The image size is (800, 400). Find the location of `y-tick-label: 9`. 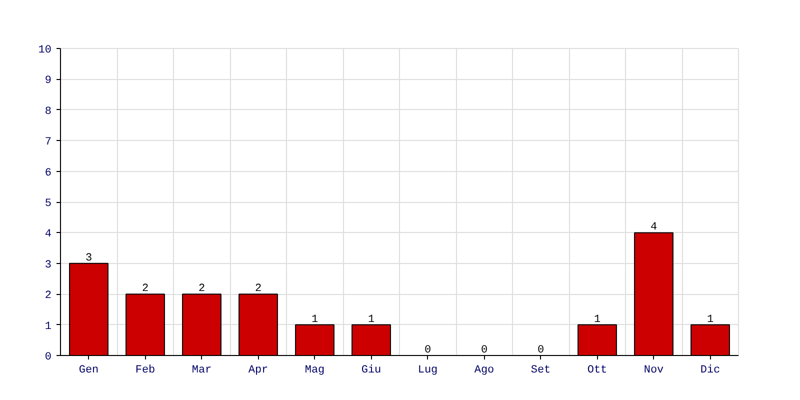

y-tick-label: 9 is located at coordinates (48, 81).